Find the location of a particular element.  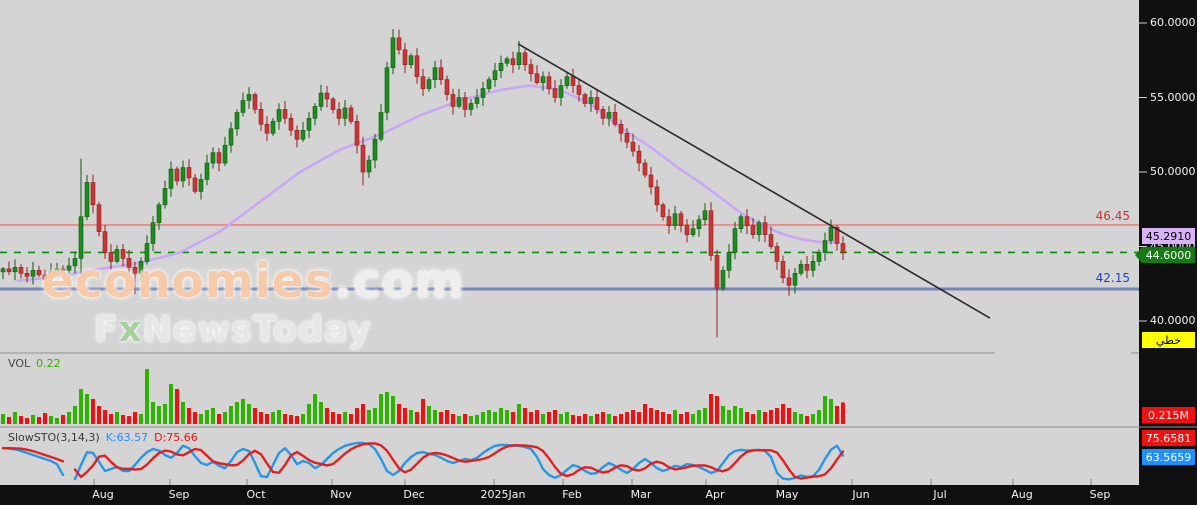

time-axis-label: Jun is located at coordinates (861, 494).